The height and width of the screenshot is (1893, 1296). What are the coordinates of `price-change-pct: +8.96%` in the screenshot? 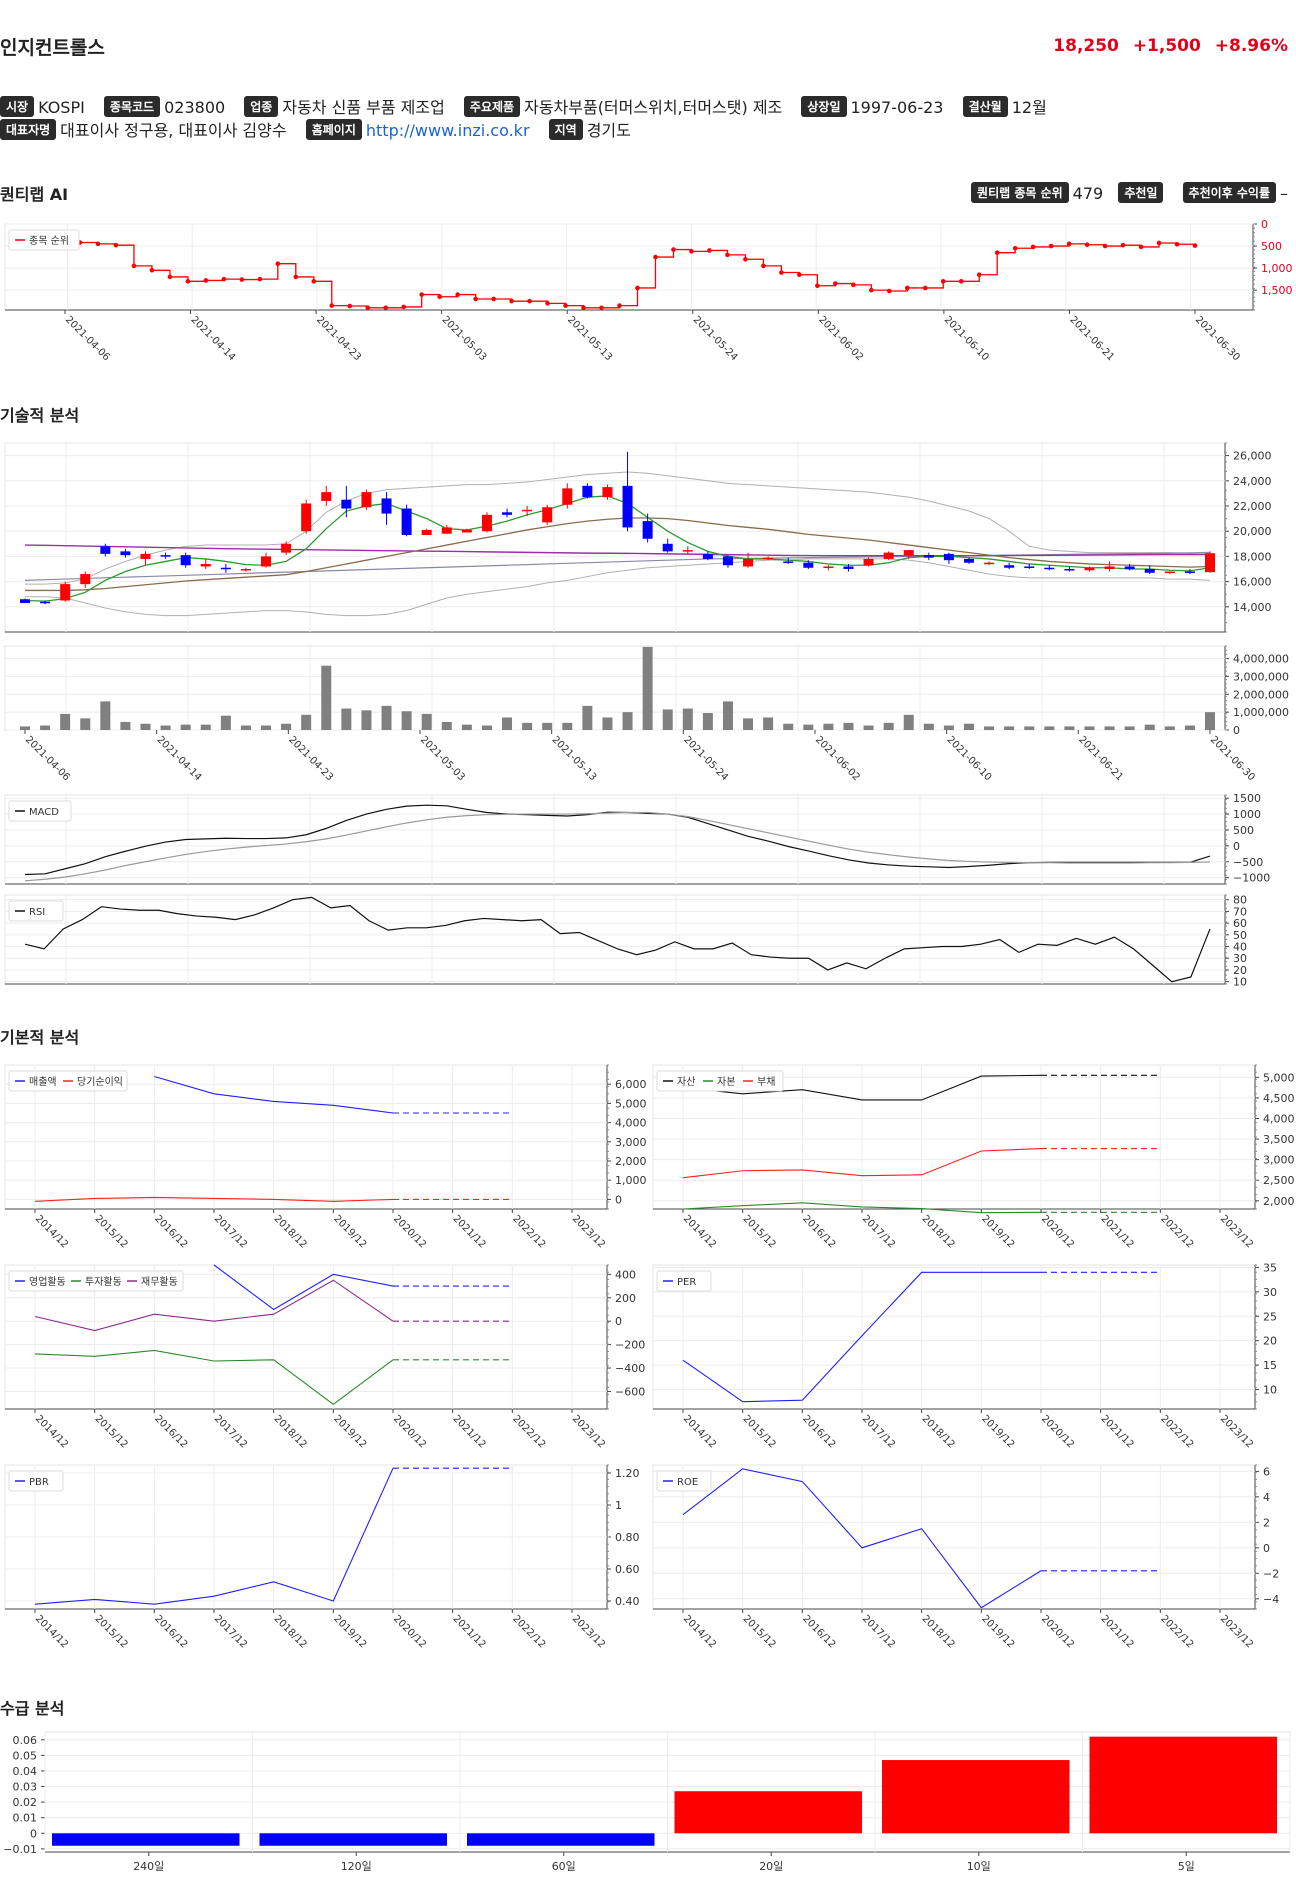 It's located at (1251, 46).